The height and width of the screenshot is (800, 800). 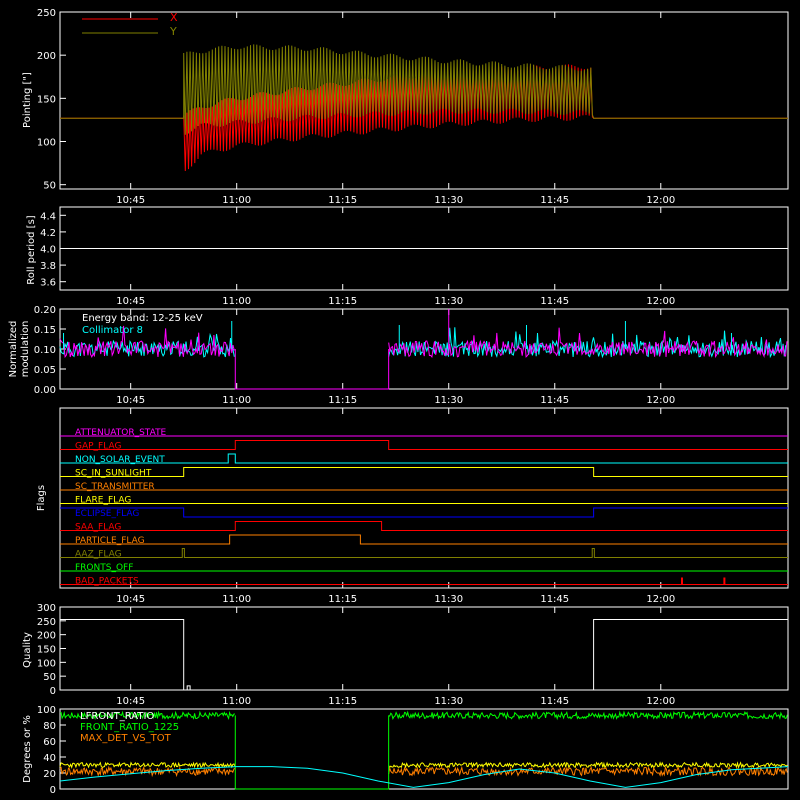 I want to click on y-tick-label: 80, so click(x=49, y=726).